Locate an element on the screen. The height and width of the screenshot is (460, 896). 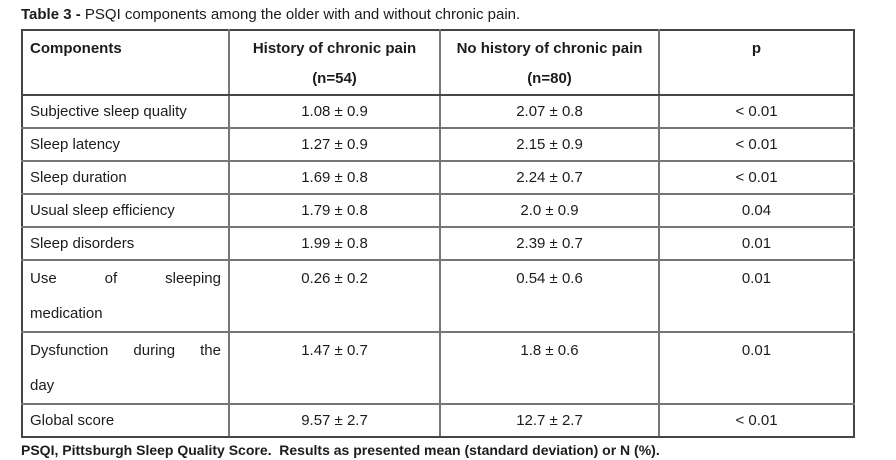
pain-value-cell: 1.99 ± 0.8 is located at coordinates (334, 243).